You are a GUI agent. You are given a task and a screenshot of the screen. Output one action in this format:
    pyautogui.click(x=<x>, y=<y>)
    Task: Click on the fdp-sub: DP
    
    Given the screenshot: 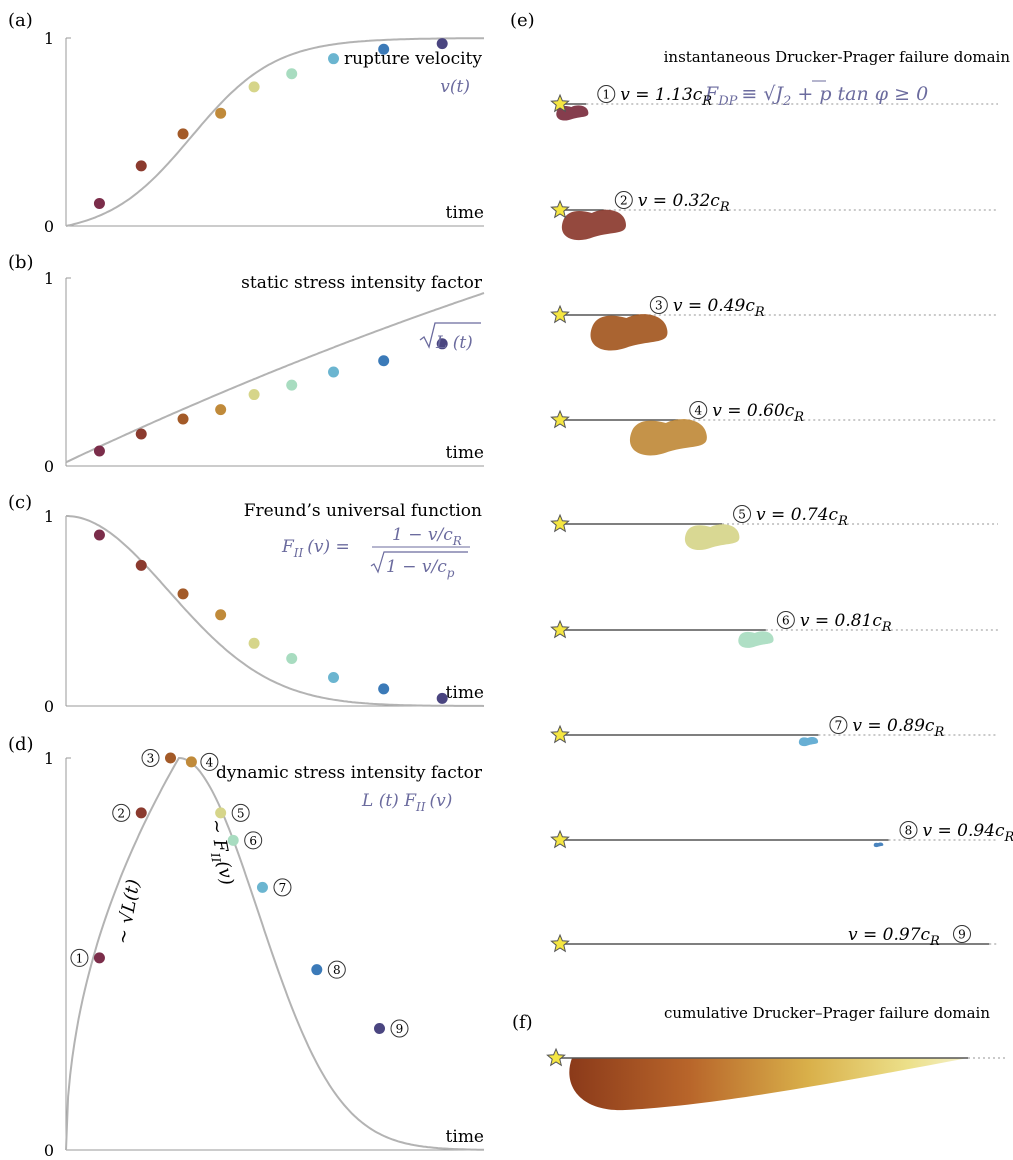 What is the action you would take?
    pyautogui.click(x=727, y=101)
    